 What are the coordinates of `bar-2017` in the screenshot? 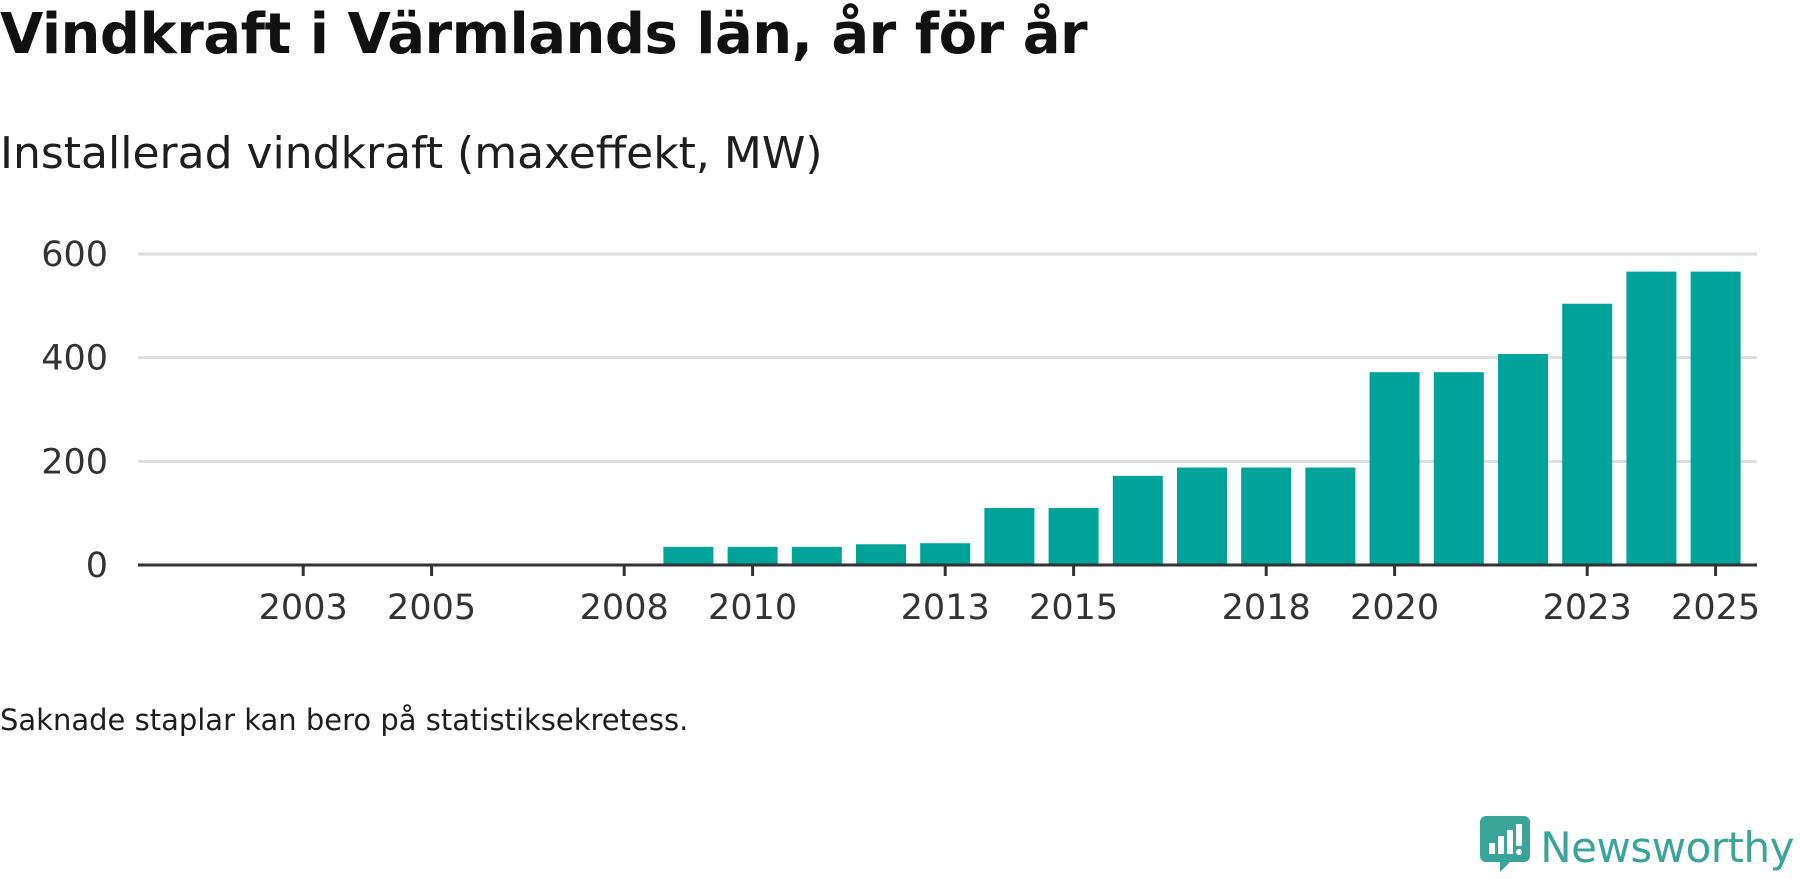 It's located at (1202, 516).